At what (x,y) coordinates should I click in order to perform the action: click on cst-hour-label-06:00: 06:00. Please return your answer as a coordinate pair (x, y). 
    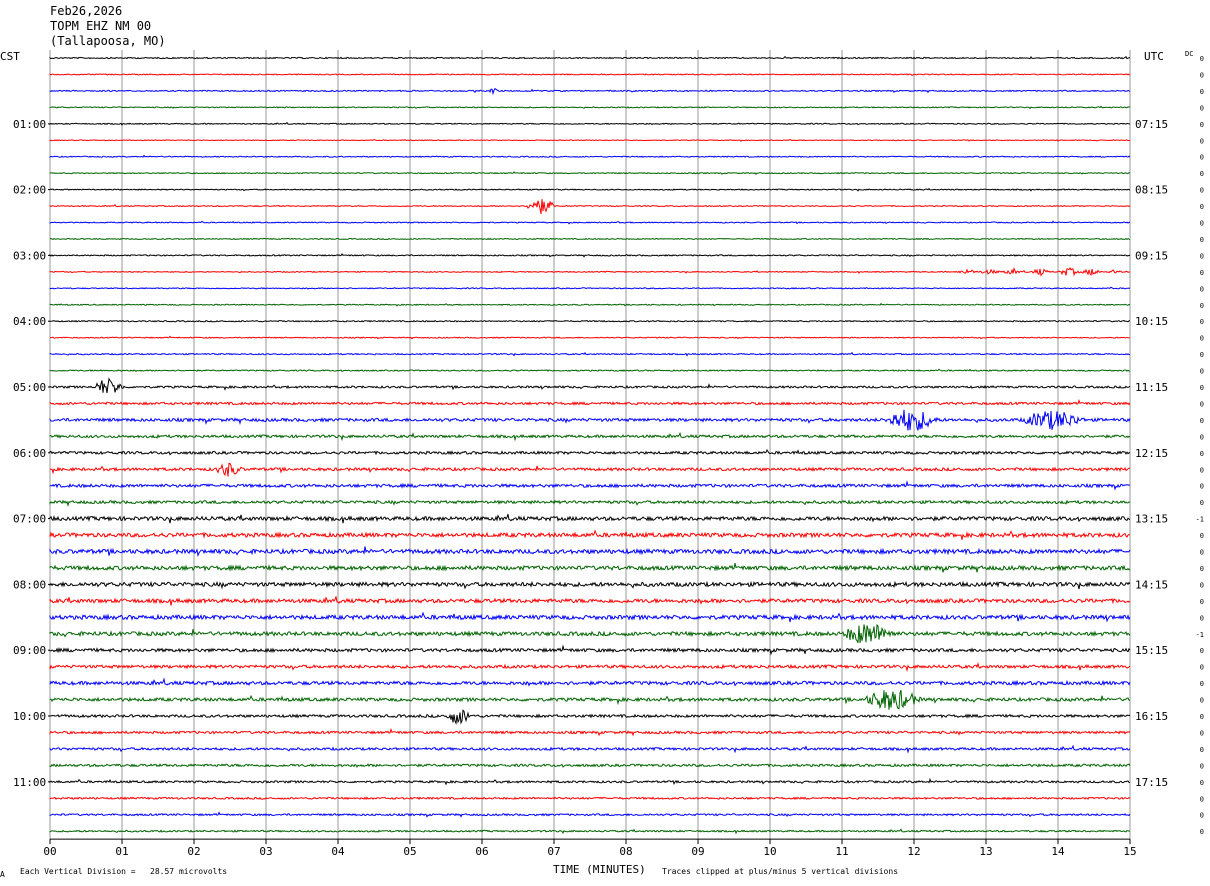
    Looking at the image, I should click on (29, 453).